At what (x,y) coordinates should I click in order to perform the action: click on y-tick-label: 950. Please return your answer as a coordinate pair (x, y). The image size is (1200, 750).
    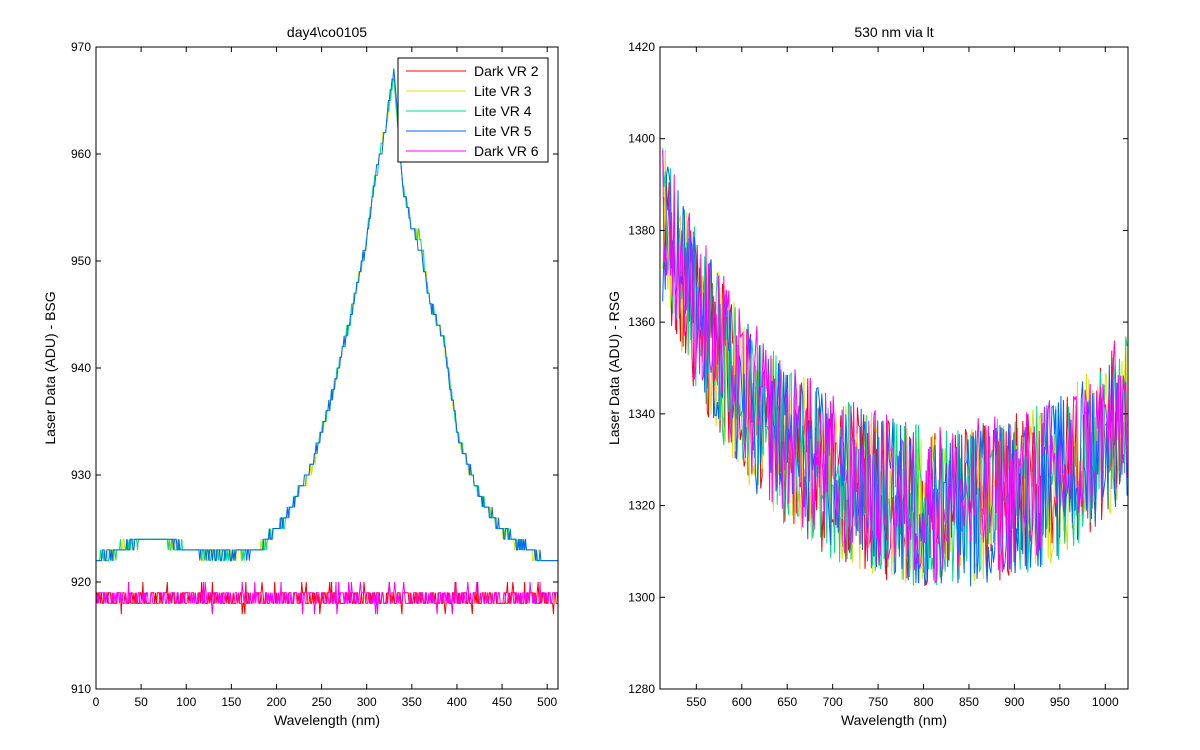
    Looking at the image, I should click on (81, 261).